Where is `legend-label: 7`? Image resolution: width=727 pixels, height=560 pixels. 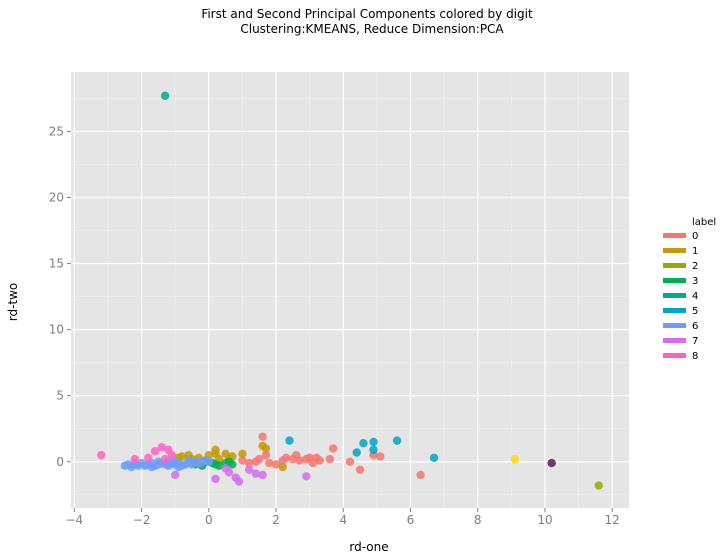
legend-label: 7 is located at coordinates (695, 341).